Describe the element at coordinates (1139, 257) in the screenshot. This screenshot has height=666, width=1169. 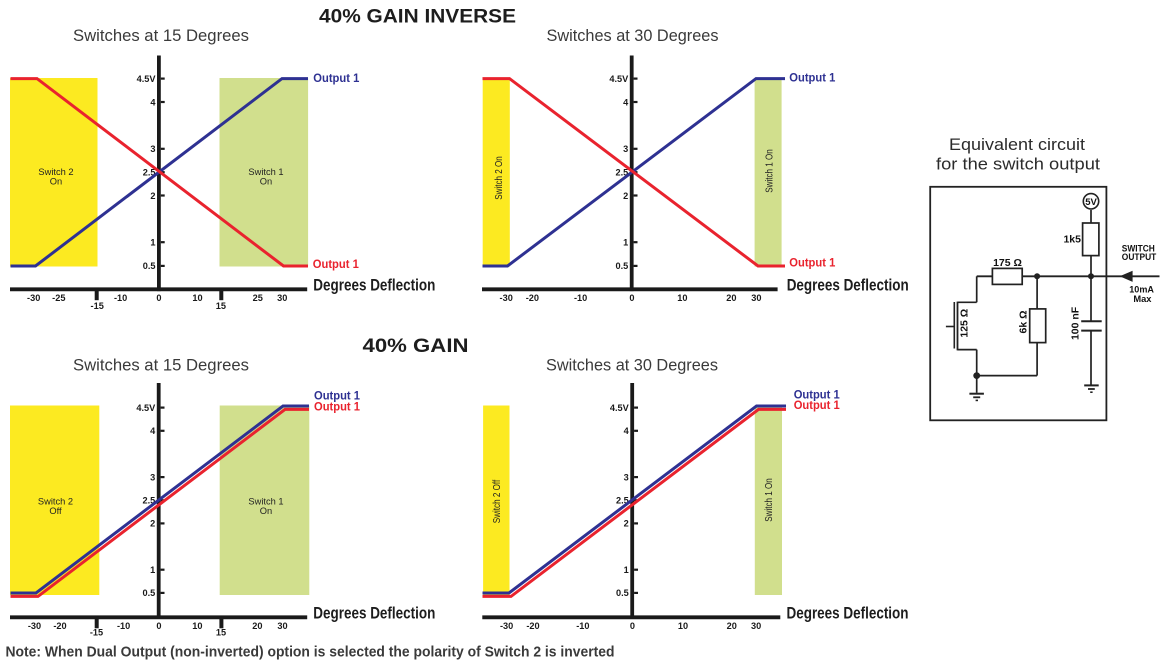
I see `svg-text: OUTPUT` at that location.